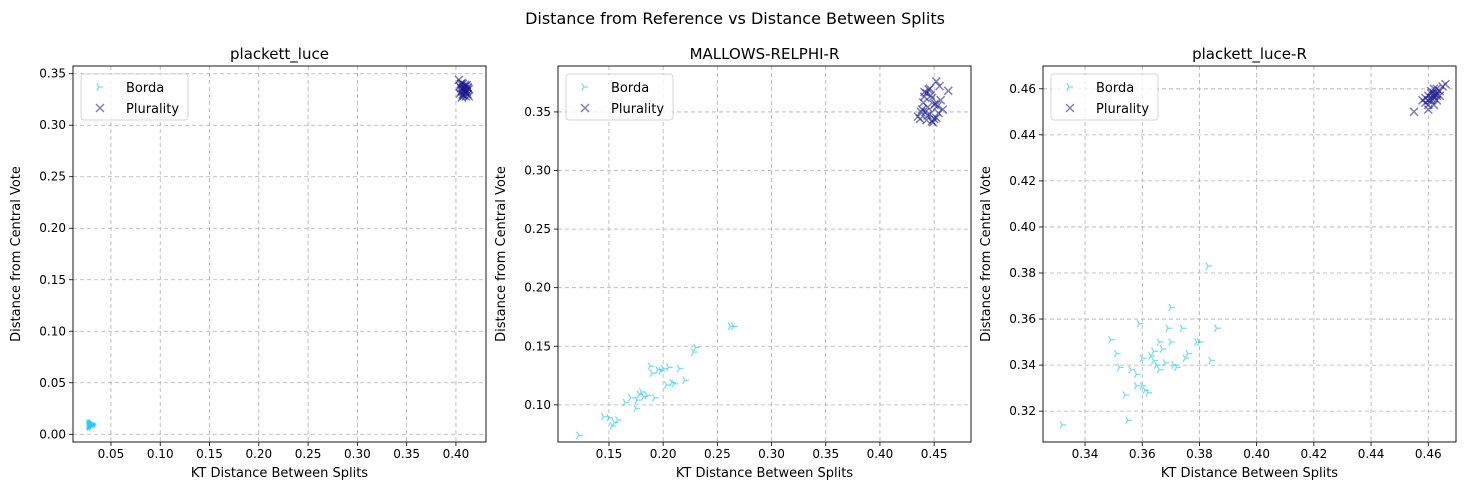  I want to click on x-tick-label: 0.05, so click(111, 454).